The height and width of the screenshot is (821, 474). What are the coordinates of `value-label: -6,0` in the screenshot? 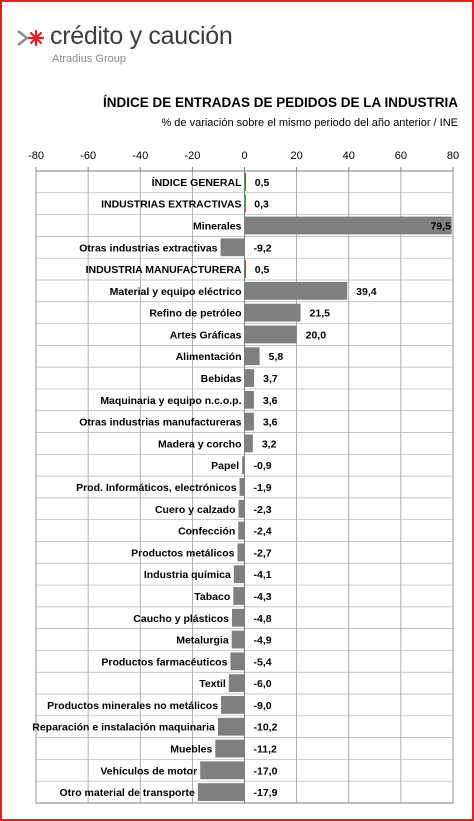 It's located at (263, 684).